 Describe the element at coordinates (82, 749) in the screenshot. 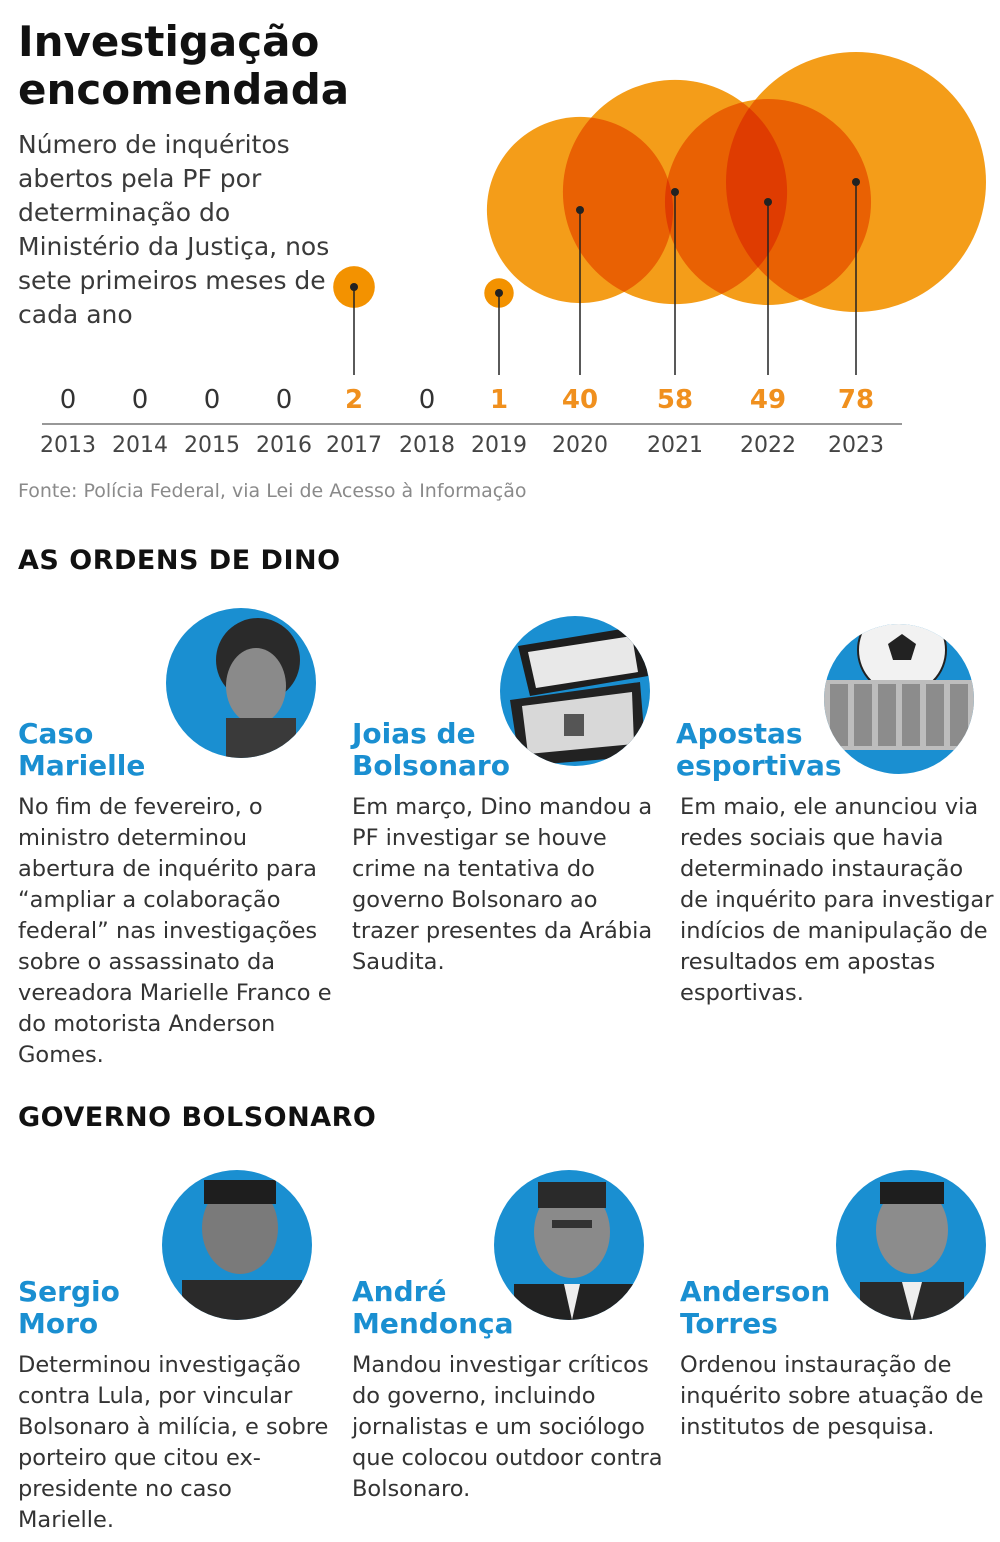

I see `card-title: Caso Marielle` at that location.